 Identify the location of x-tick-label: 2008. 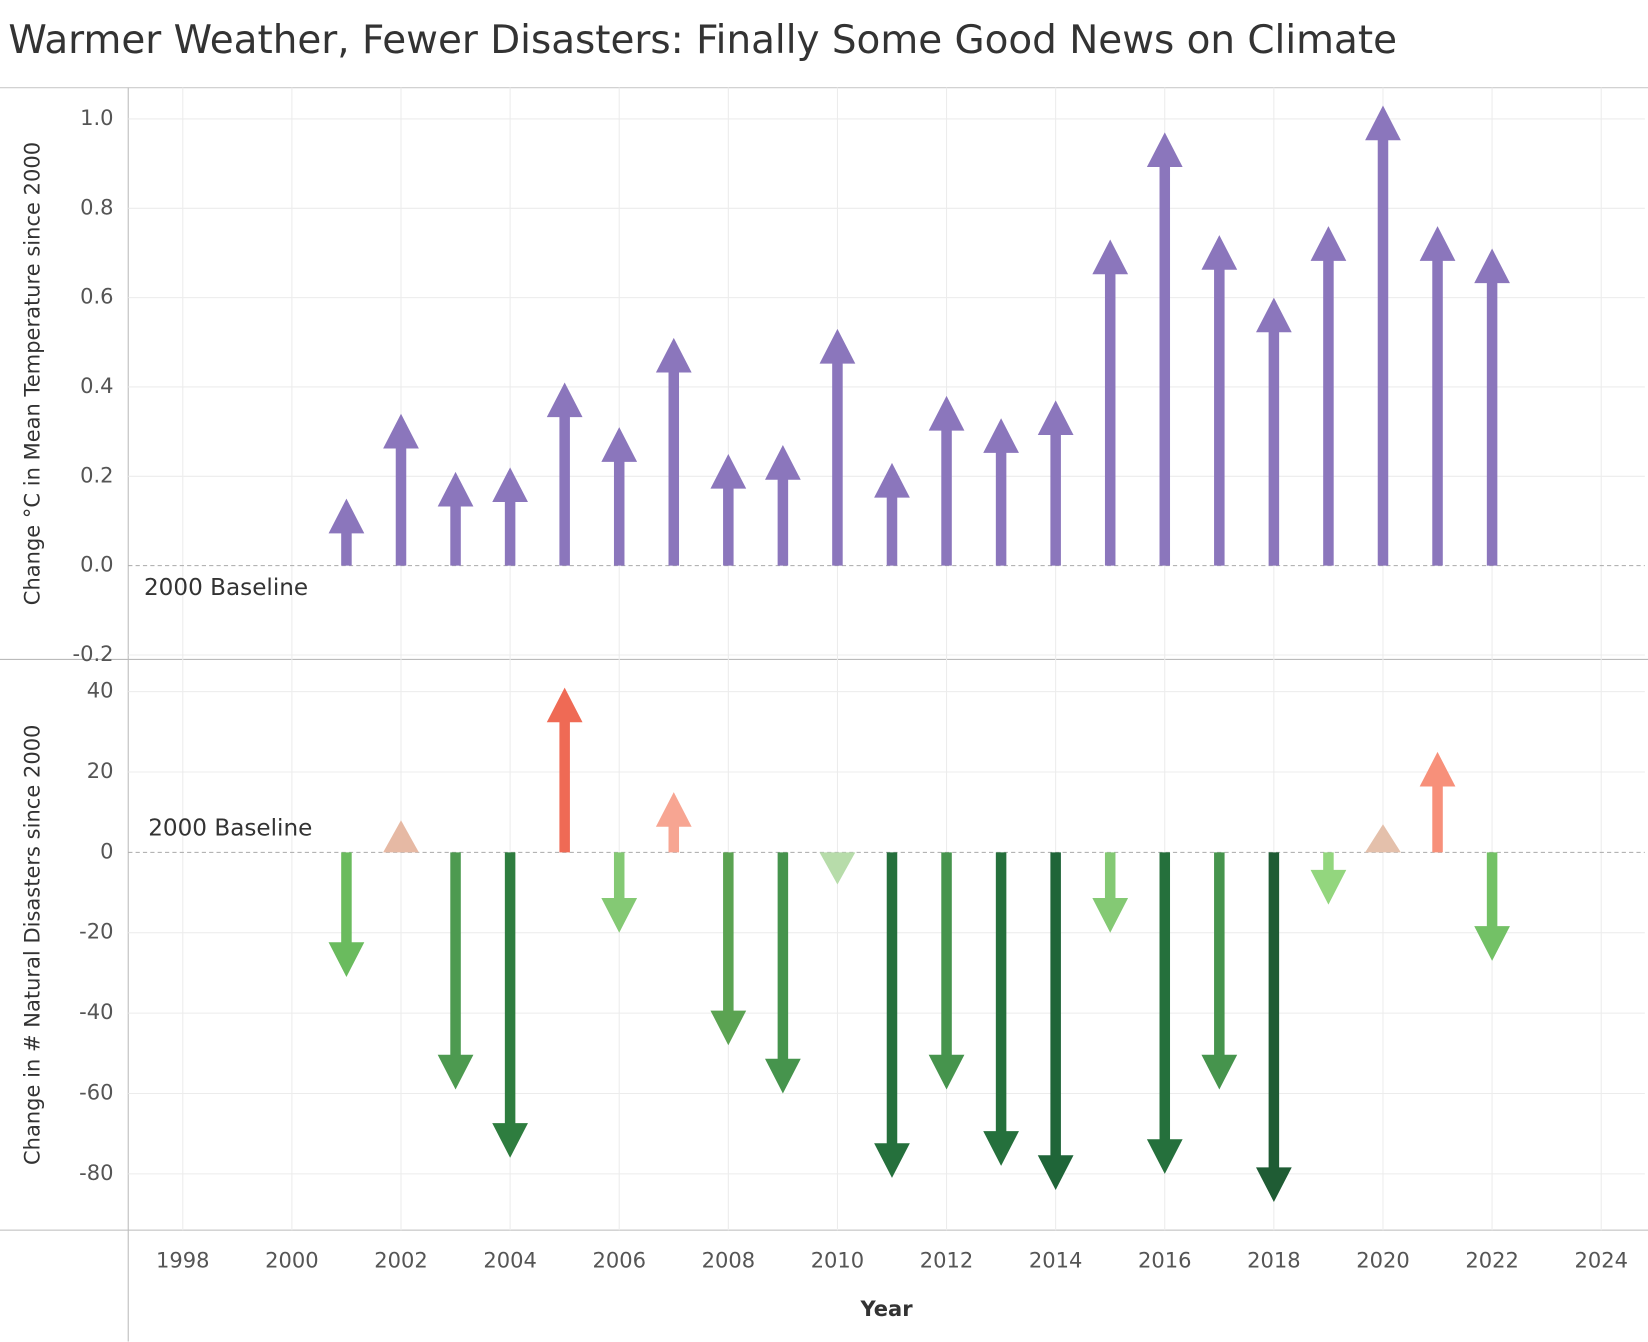
(728, 1260).